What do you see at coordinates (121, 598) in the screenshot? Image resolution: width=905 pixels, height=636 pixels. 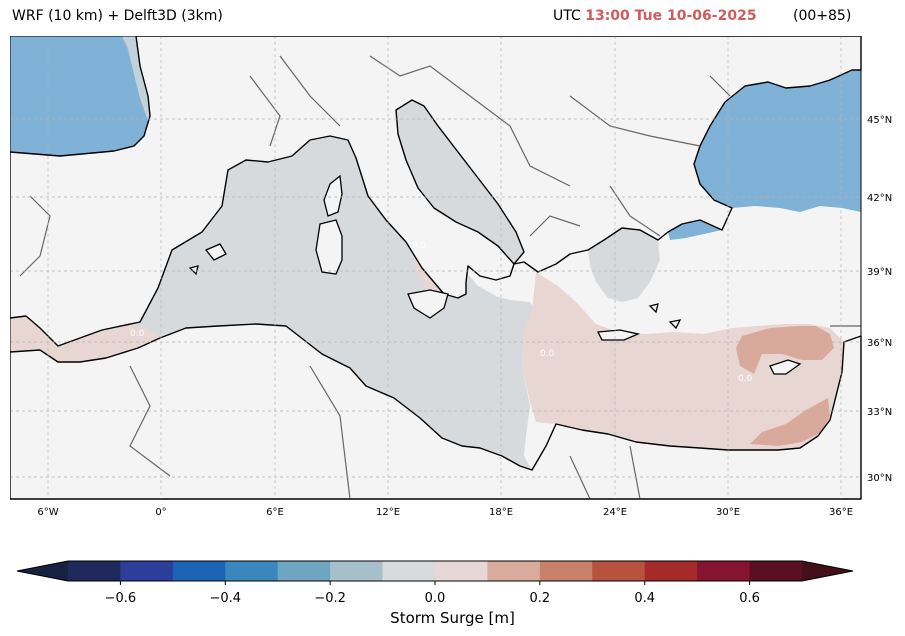 I see `colorbar-tick-label: −0.6` at bounding box center [121, 598].